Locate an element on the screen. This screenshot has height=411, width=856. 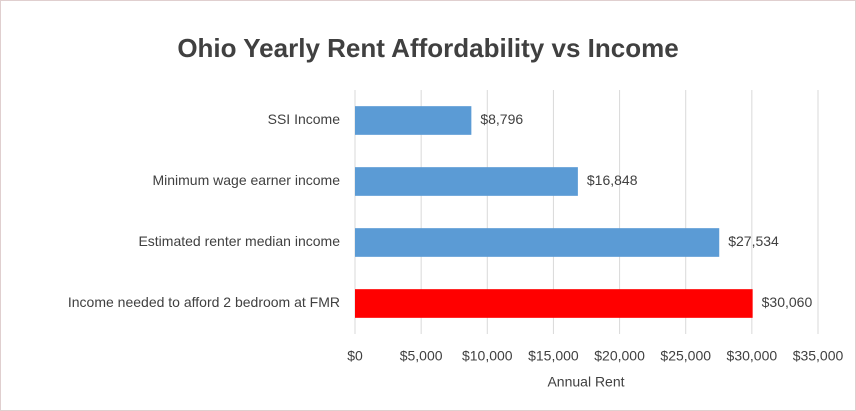
value-label: $27,534 is located at coordinates (753, 241).